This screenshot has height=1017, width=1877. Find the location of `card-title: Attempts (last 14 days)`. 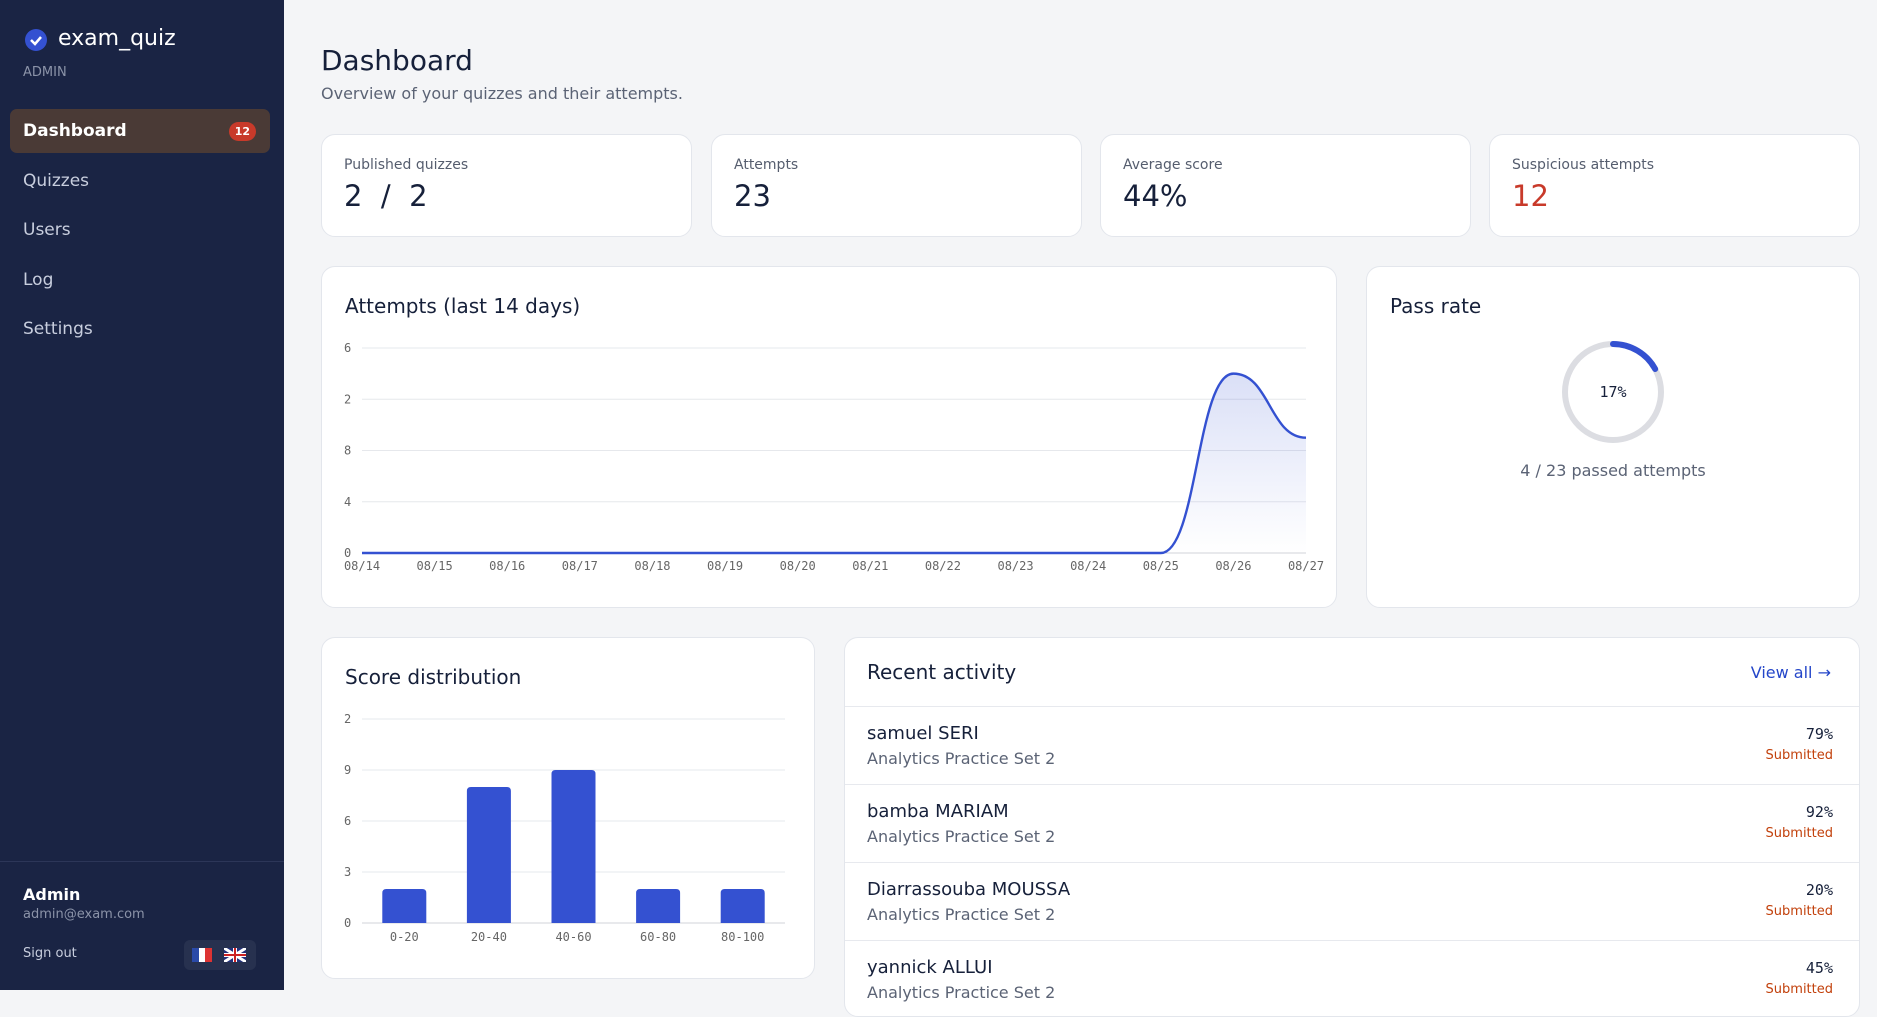

card-title: Attempts (last 14 days) is located at coordinates (463, 306).